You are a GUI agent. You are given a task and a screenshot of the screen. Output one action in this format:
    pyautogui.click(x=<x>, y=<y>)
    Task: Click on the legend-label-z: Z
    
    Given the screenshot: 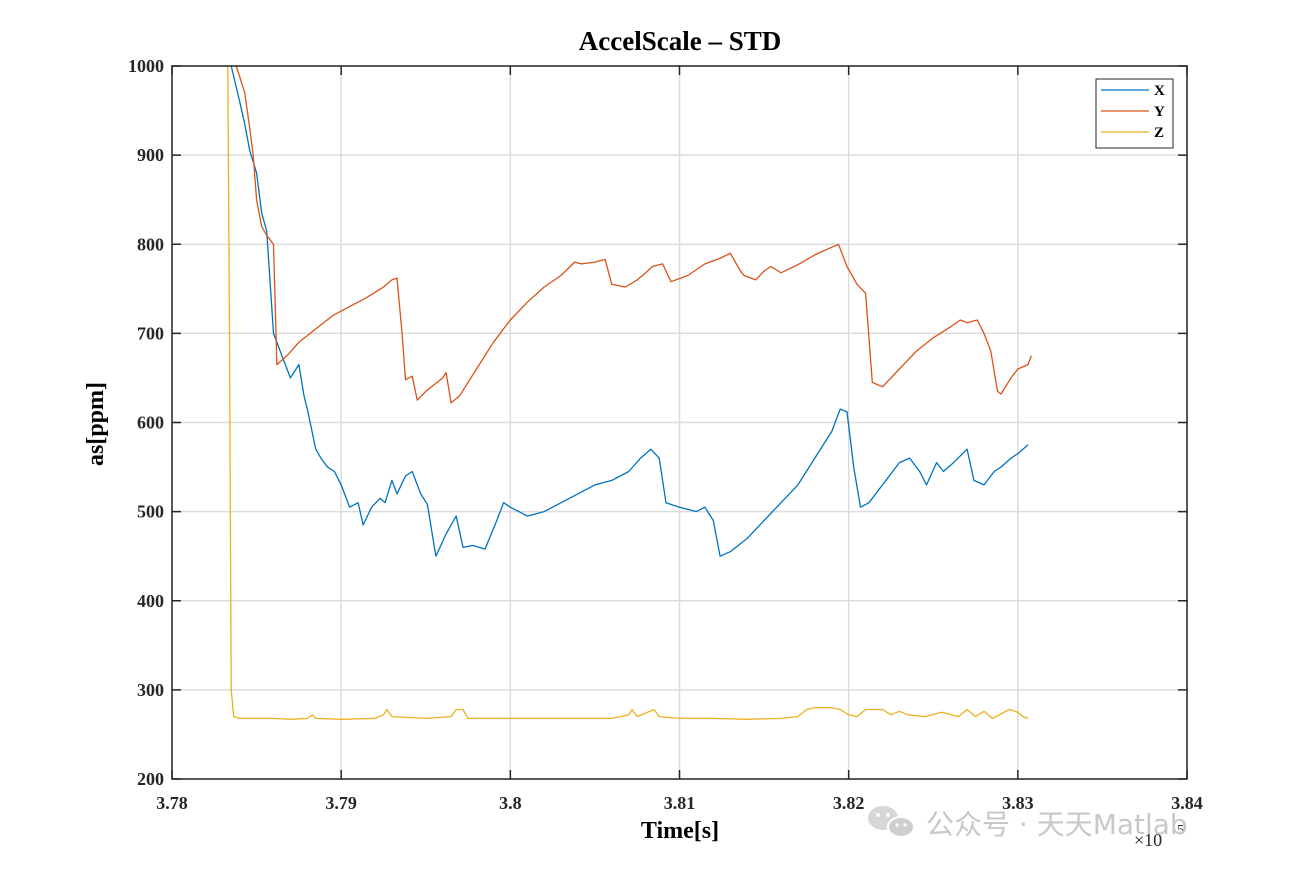 What is the action you would take?
    pyautogui.click(x=1159, y=133)
    